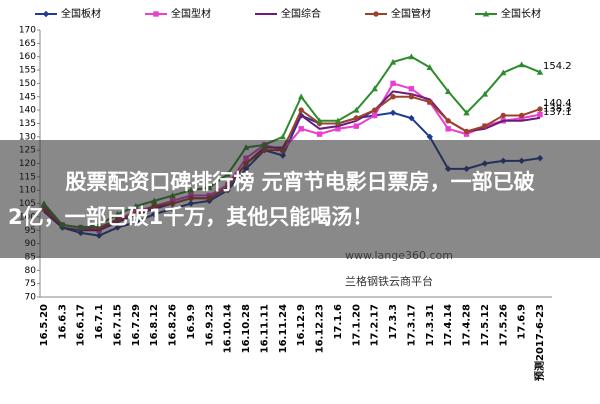 The height and width of the screenshot is (404, 600). Describe the element at coordinates (393, 321) in the screenshot. I see `x-tick-label: 17.3.3` at that location.